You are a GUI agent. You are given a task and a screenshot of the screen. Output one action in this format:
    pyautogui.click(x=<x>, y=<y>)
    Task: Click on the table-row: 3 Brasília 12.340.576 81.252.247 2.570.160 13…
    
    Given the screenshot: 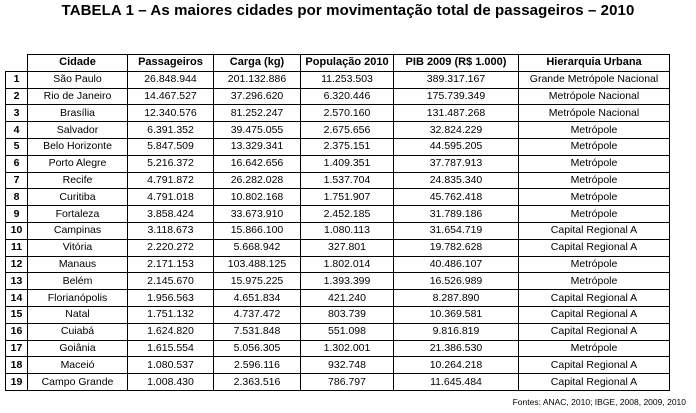 What is the action you would take?
    pyautogui.click(x=337, y=113)
    